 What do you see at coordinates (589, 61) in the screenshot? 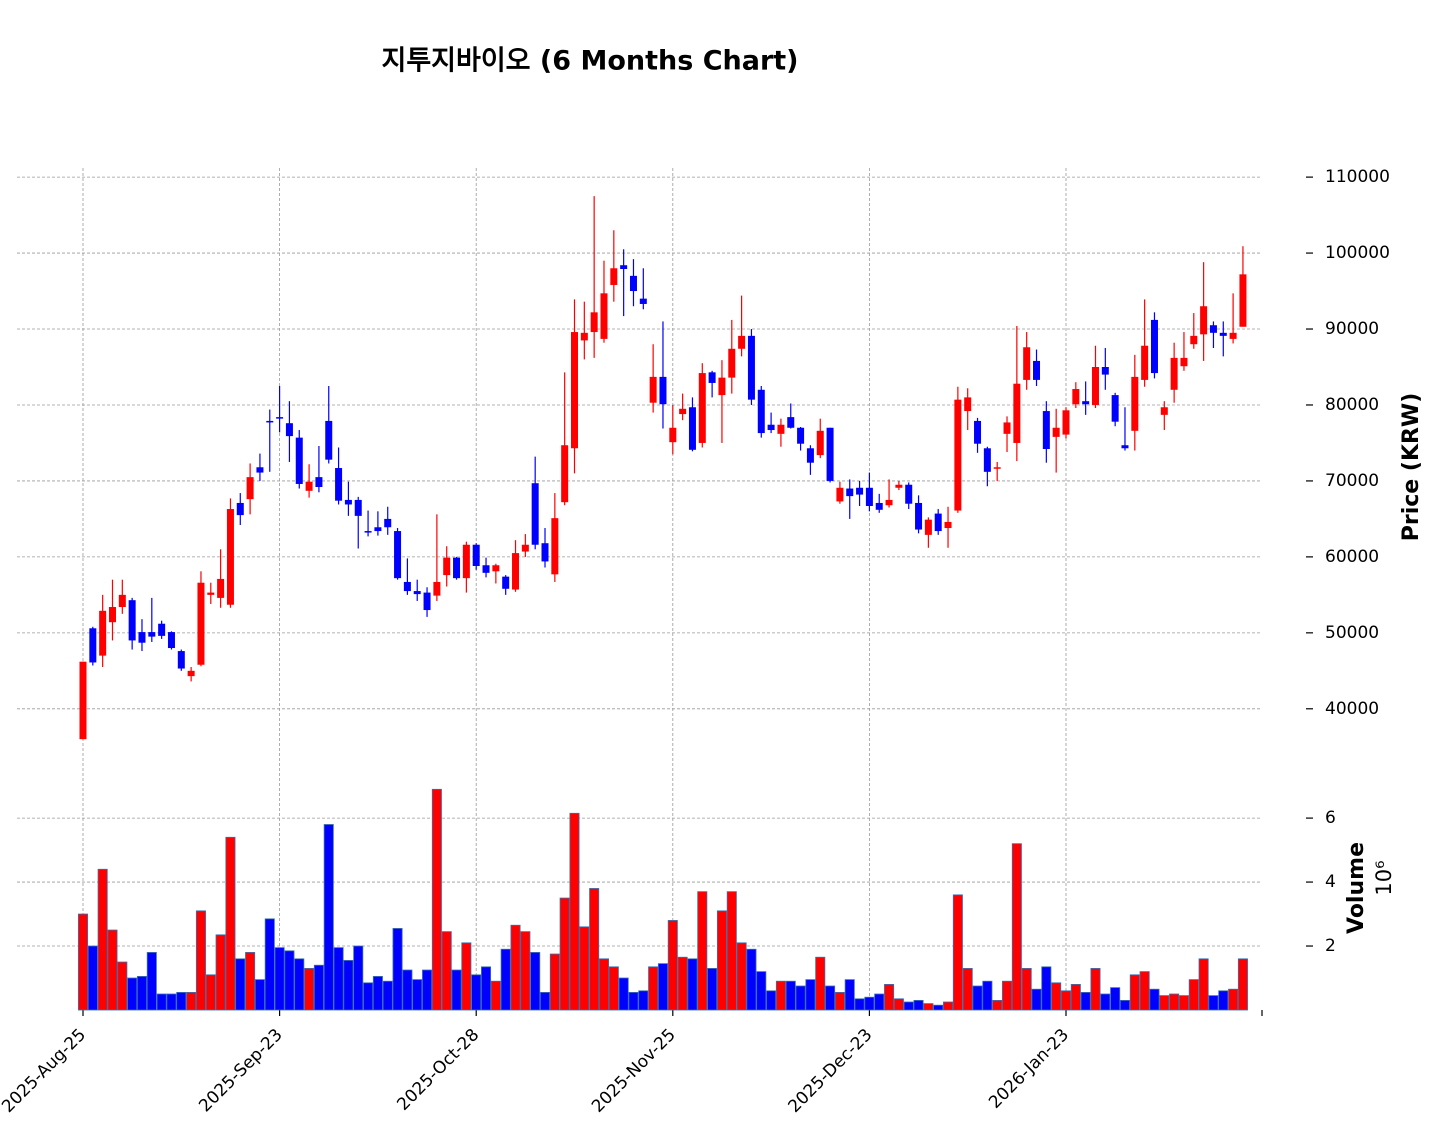
I see `chart-title: 지투지바이오 (6 Months Chart)` at bounding box center [589, 61].